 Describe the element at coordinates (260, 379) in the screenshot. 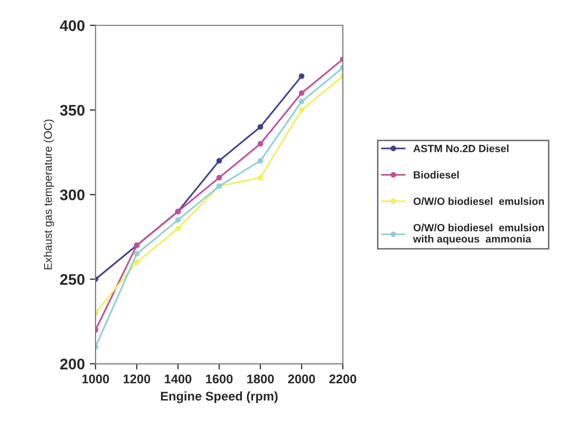

I see `x-tick-label: 1800` at that location.